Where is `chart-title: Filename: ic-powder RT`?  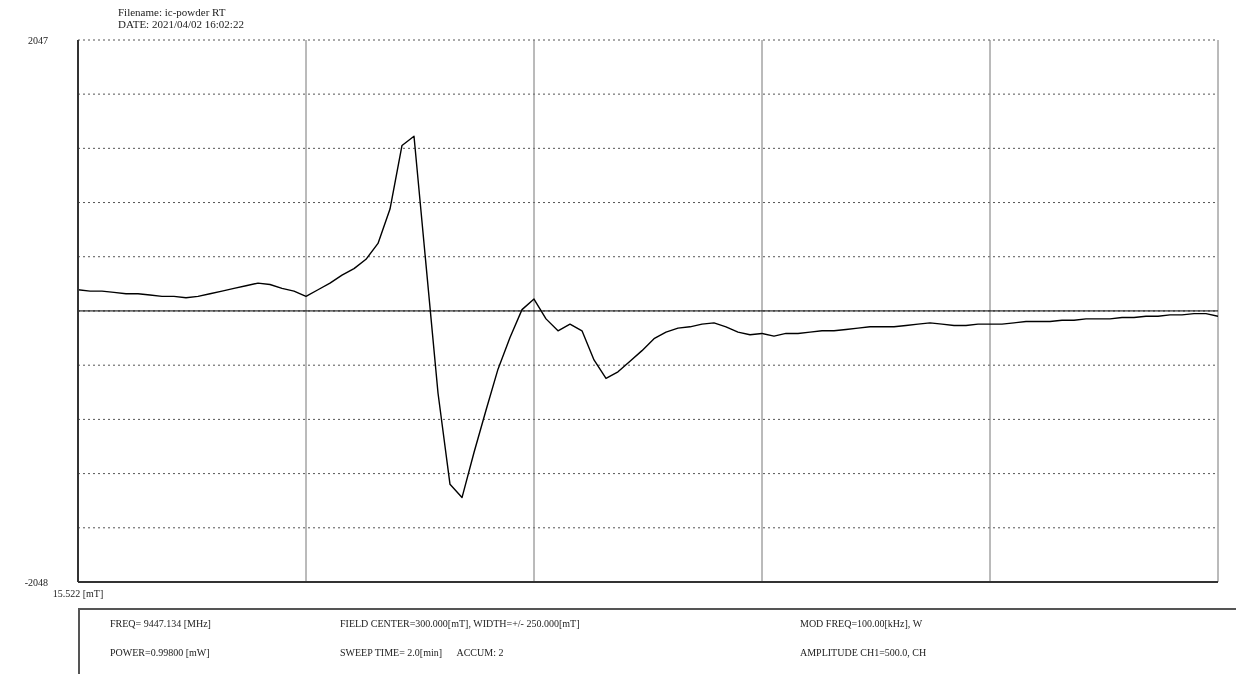
chart-title: Filename: ic-powder RT is located at coordinates (172, 12).